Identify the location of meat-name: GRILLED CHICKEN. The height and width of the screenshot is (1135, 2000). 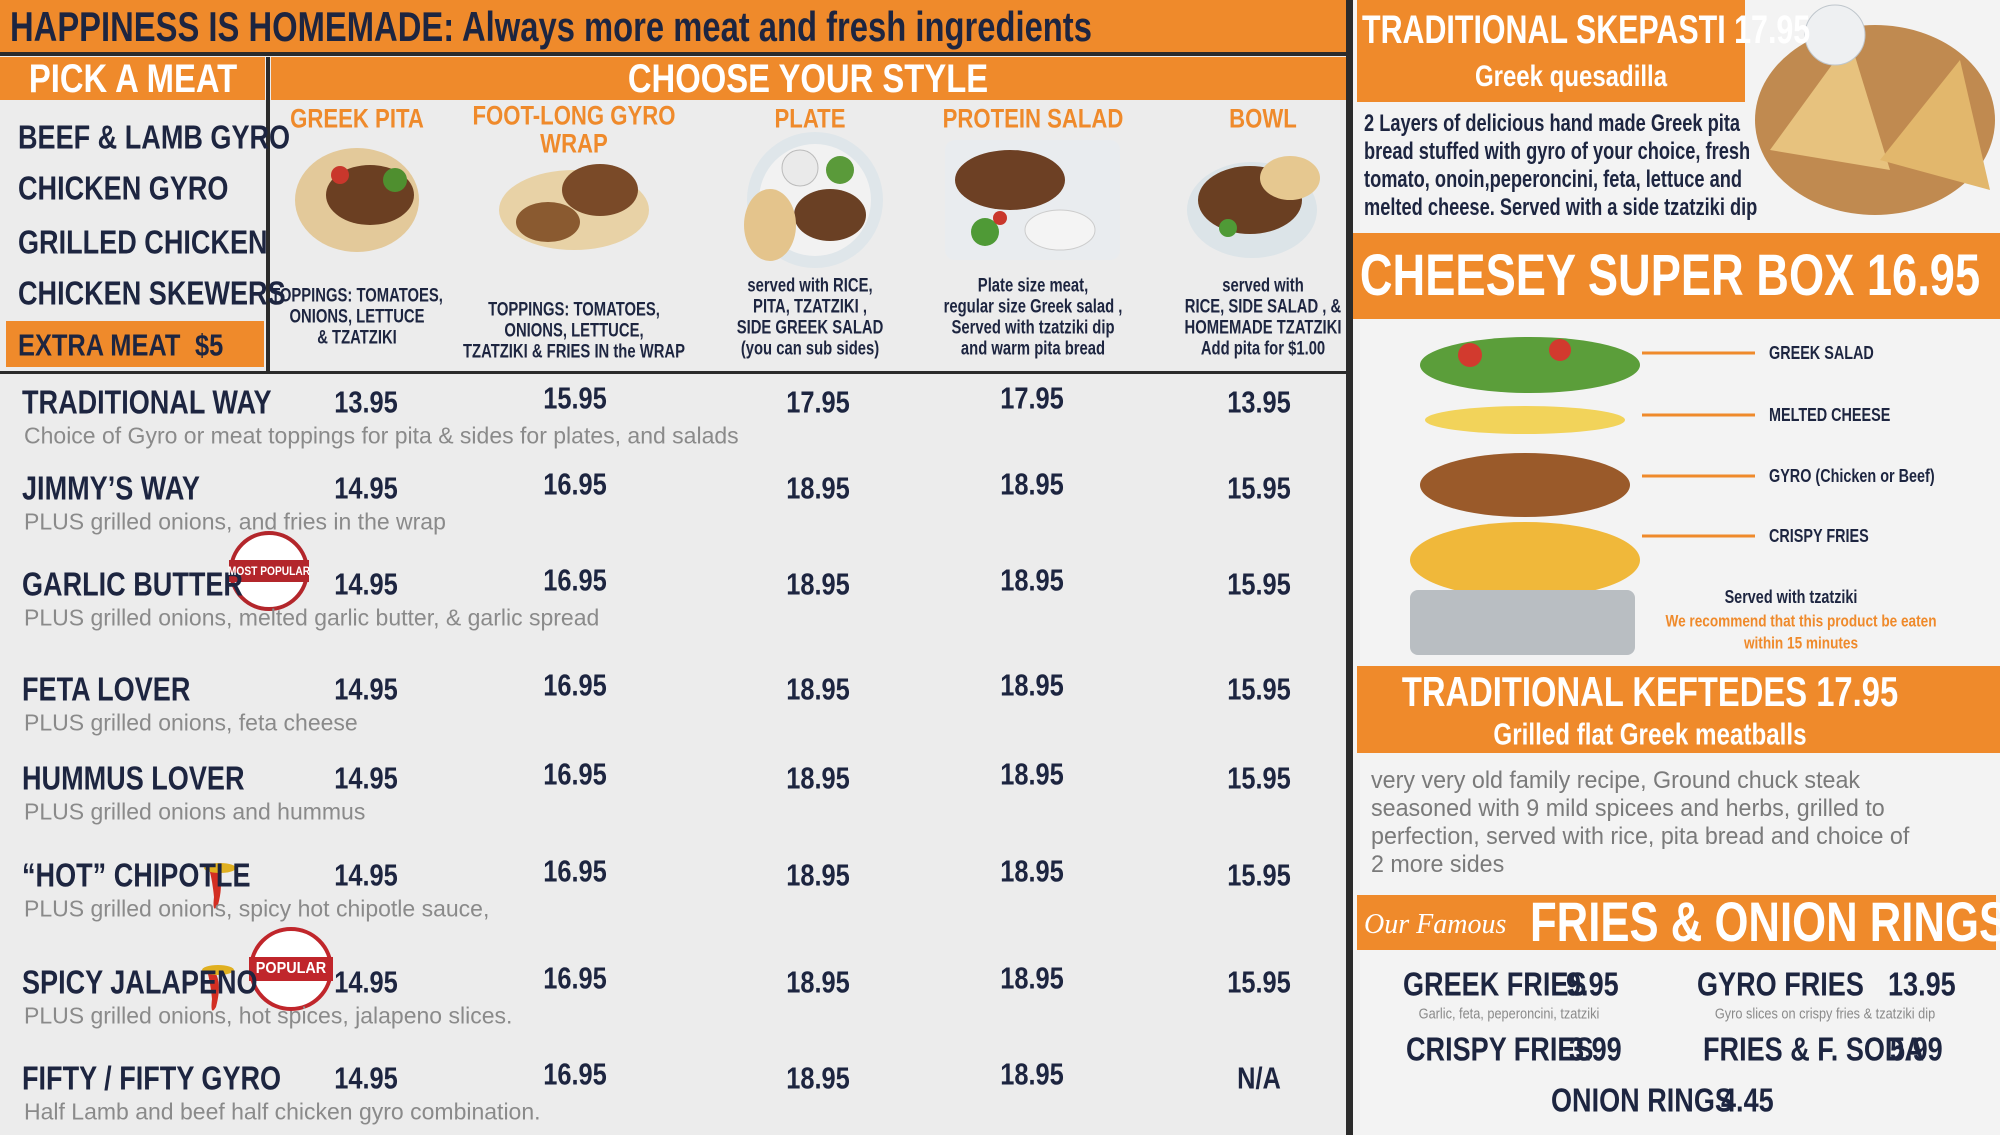
(143, 242).